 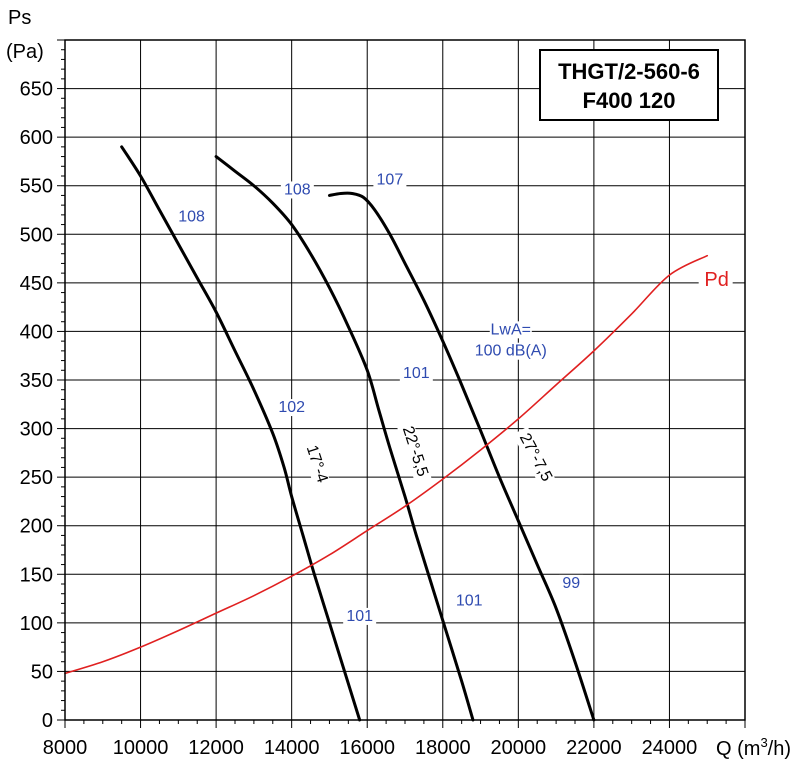 I want to click on y-tick-label: 400, so click(x=36, y=332).